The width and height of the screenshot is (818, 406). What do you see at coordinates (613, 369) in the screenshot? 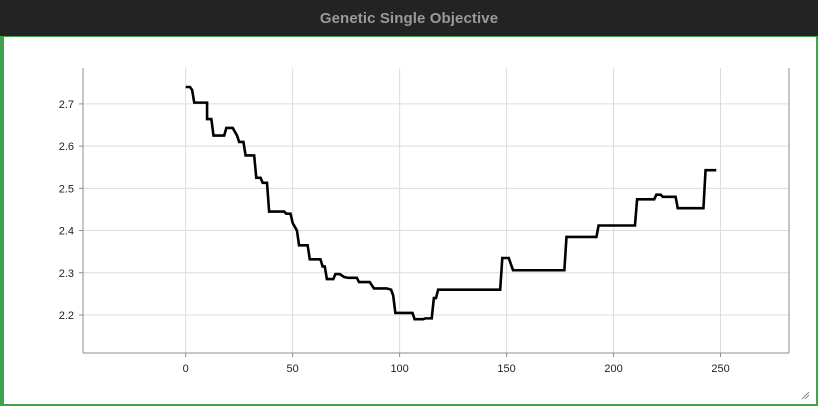
I see `x-tick-label: 200` at bounding box center [613, 369].